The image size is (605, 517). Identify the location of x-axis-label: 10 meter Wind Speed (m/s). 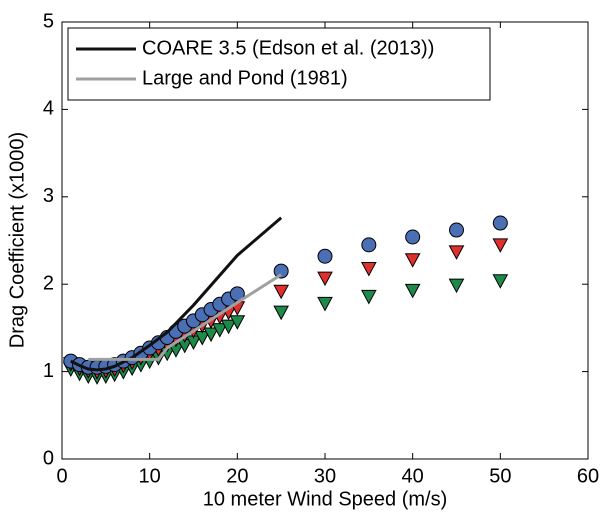
(325, 499).